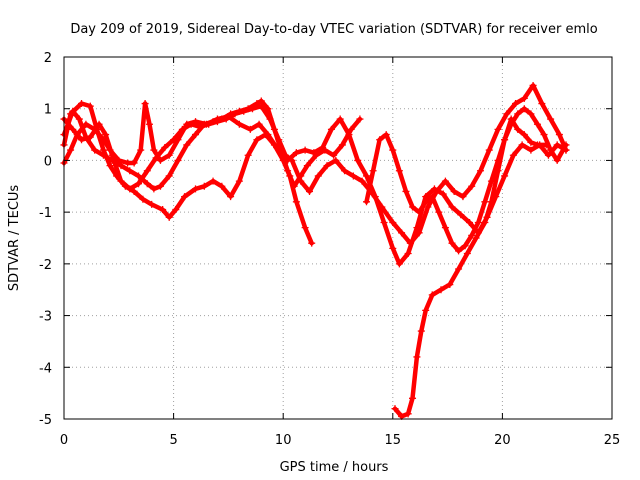 The width and height of the screenshot is (640, 480). Describe the element at coordinates (48, 58) in the screenshot. I see `y-tick-label: 2` at that location.